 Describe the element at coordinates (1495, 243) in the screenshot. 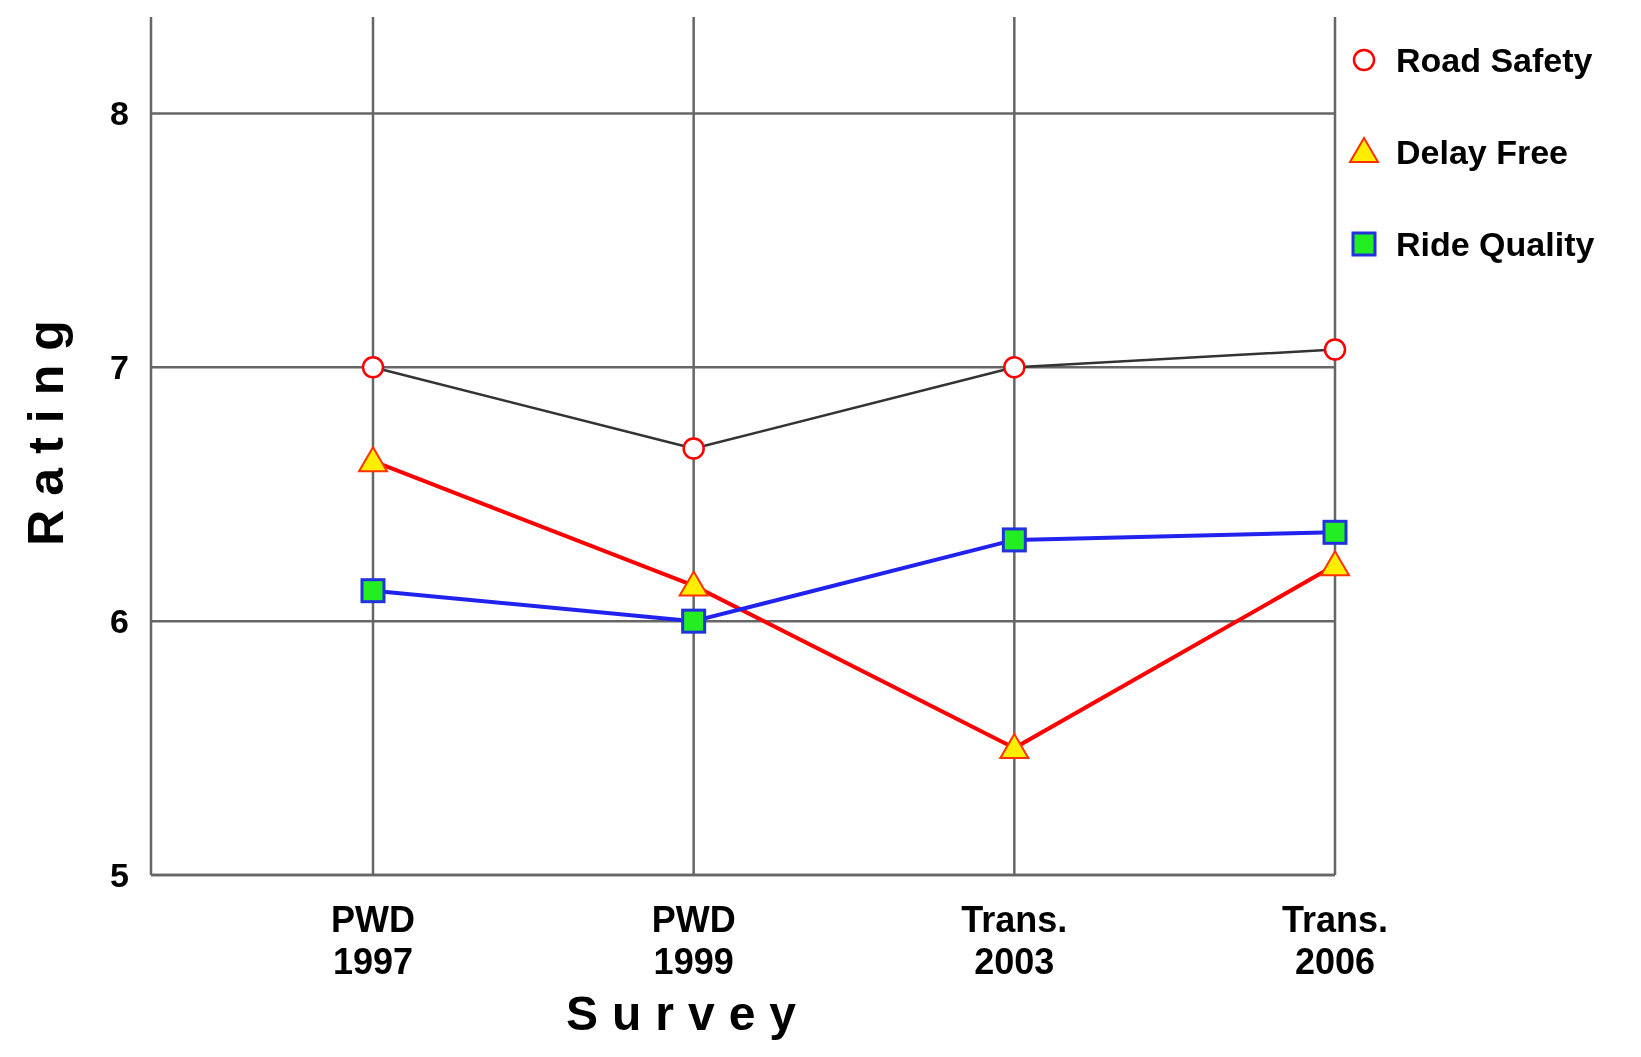

I see `legend-label: Ride Quality` at that location.